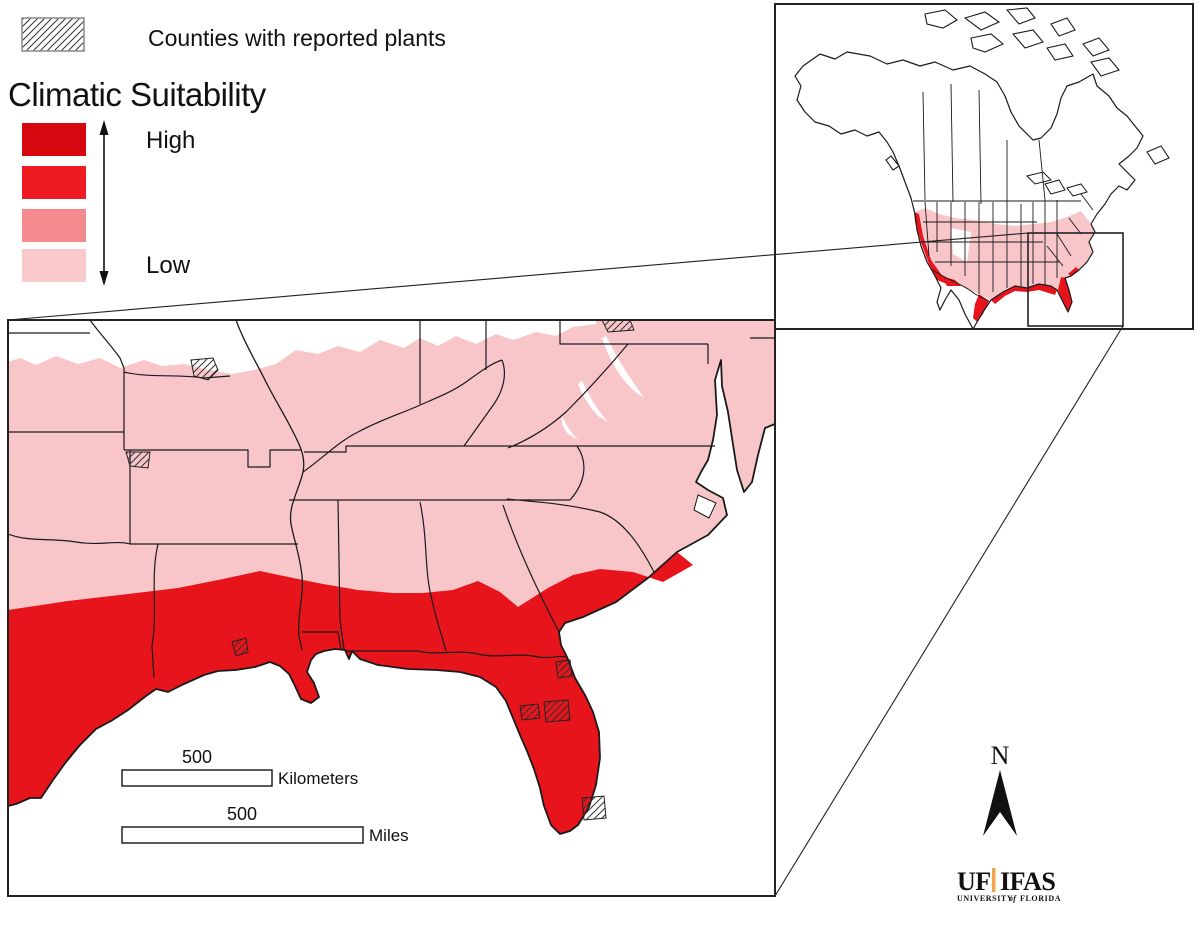  What do you see at coordinates (985, 898) in the screenshot?
I see `logo-subtitle-university: UNIVERSITY` at bounding box center [985, 898].